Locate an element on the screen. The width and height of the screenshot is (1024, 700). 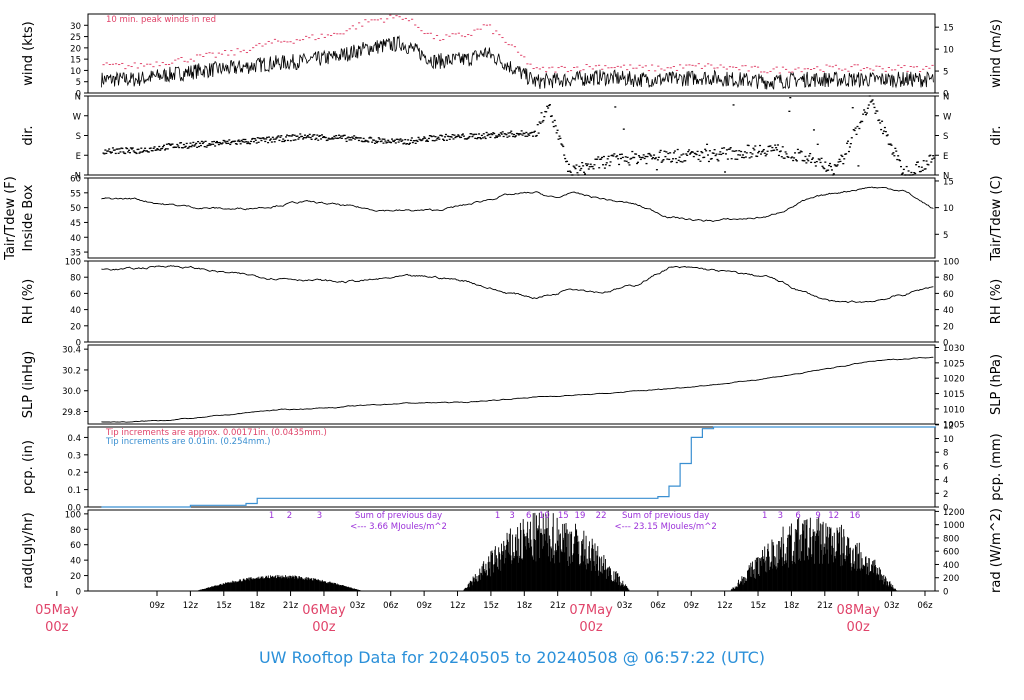
tair-ylabel-left-2: Inside Box is located at coordinates (28, 217).